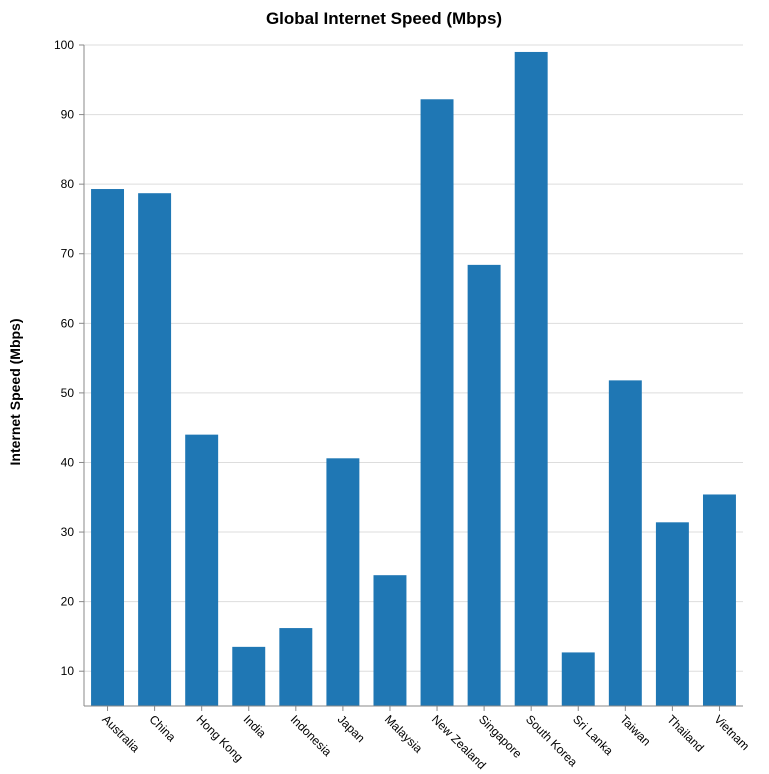 The image size is (769, 774). I want to click on y-tick-labels: 10 20 30 40 50 60 70 80 90 100, so click(64, 358).